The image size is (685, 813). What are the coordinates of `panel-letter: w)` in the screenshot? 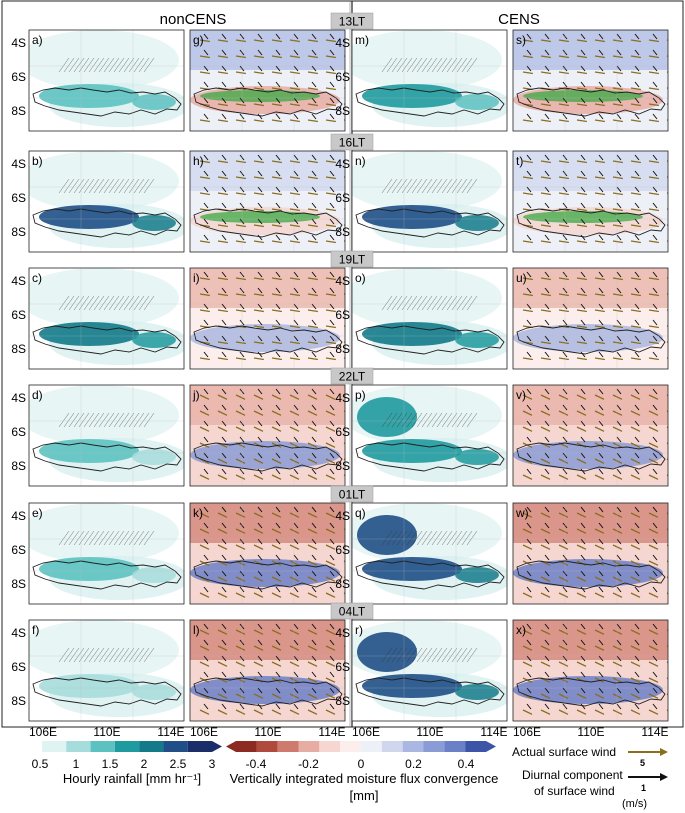 It's located at (522, 513).